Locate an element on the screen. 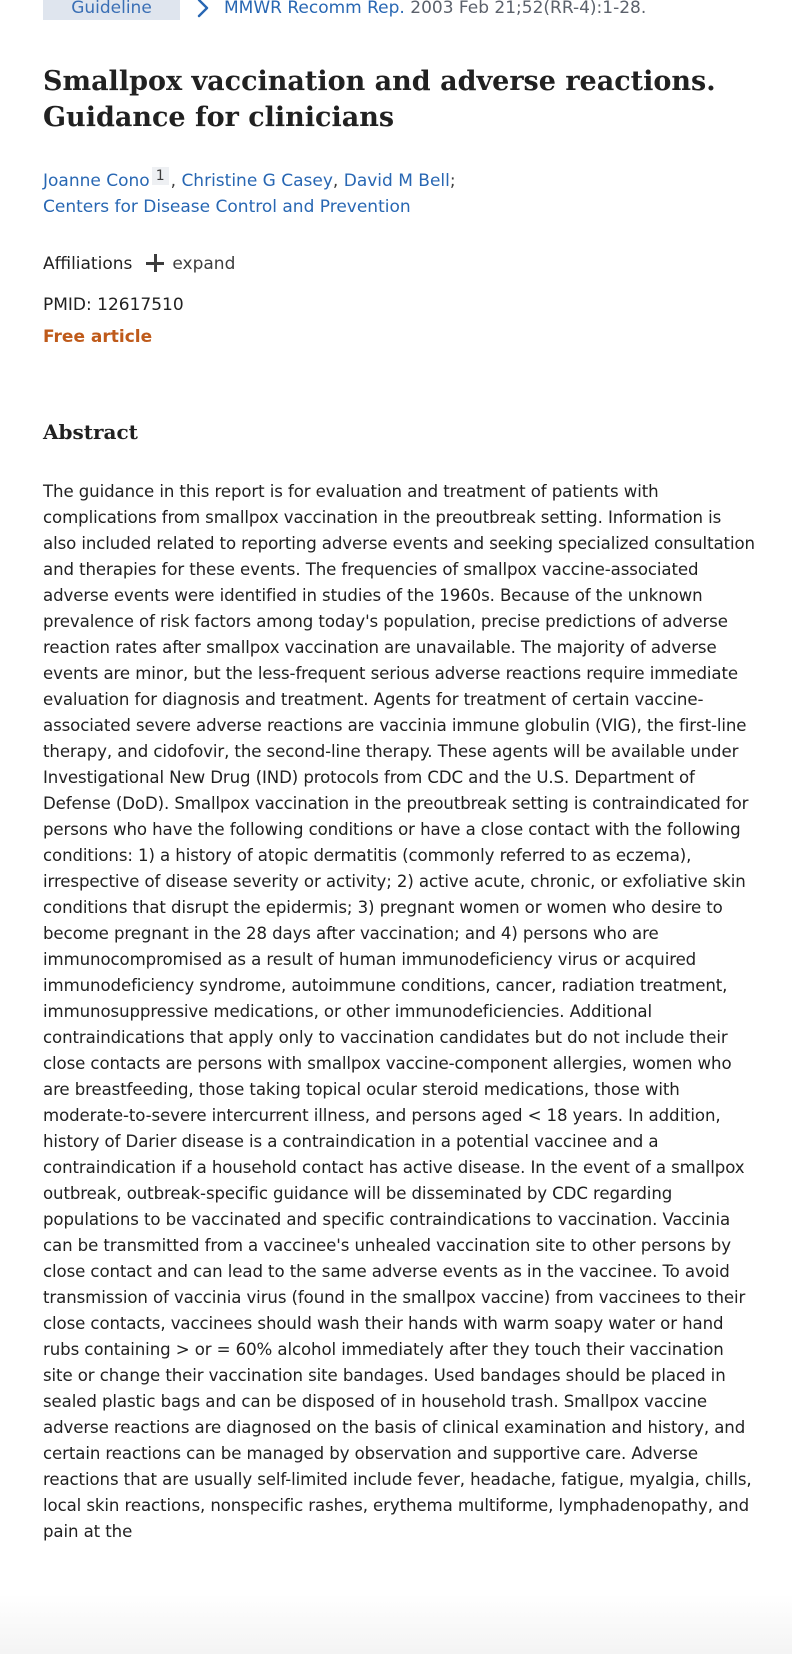 Image resolution: width=792 pixels, height=1654 pixels. free-article-label: Free article is located at coordinates (98, 337).